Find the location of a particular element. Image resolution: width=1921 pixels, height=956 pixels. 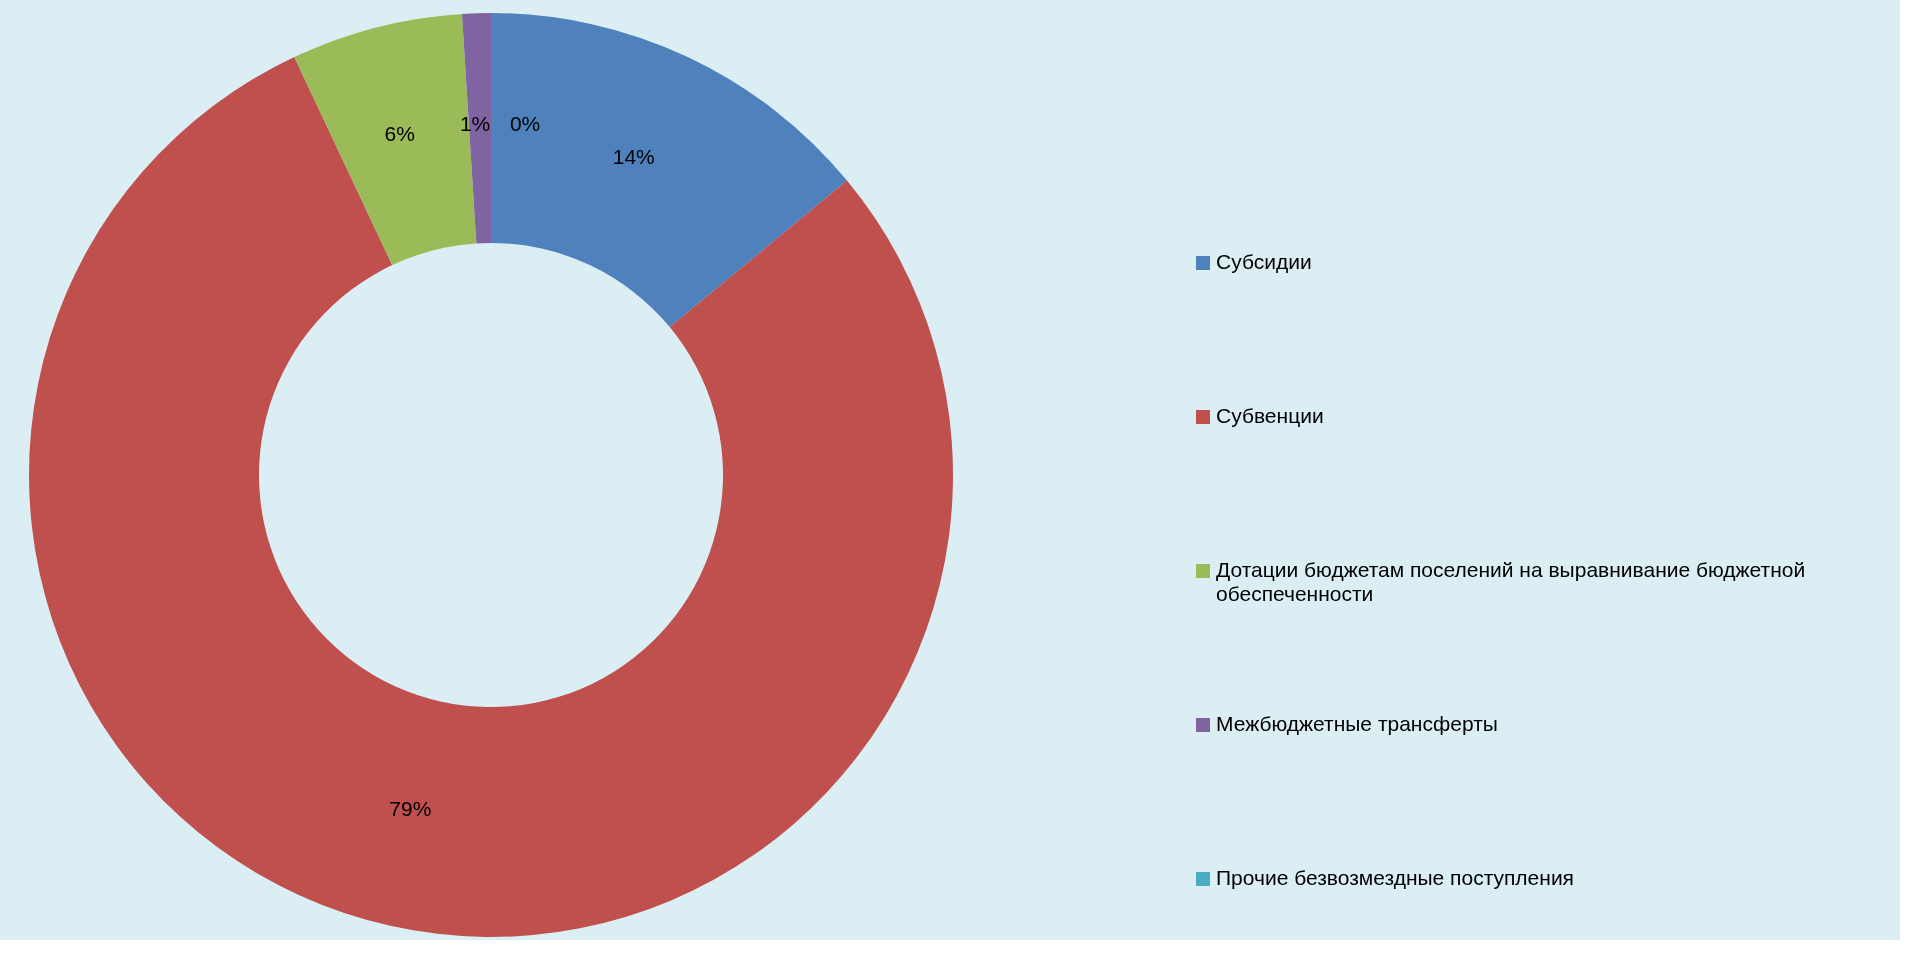

text: 0% is located at coordinates (525, 123).